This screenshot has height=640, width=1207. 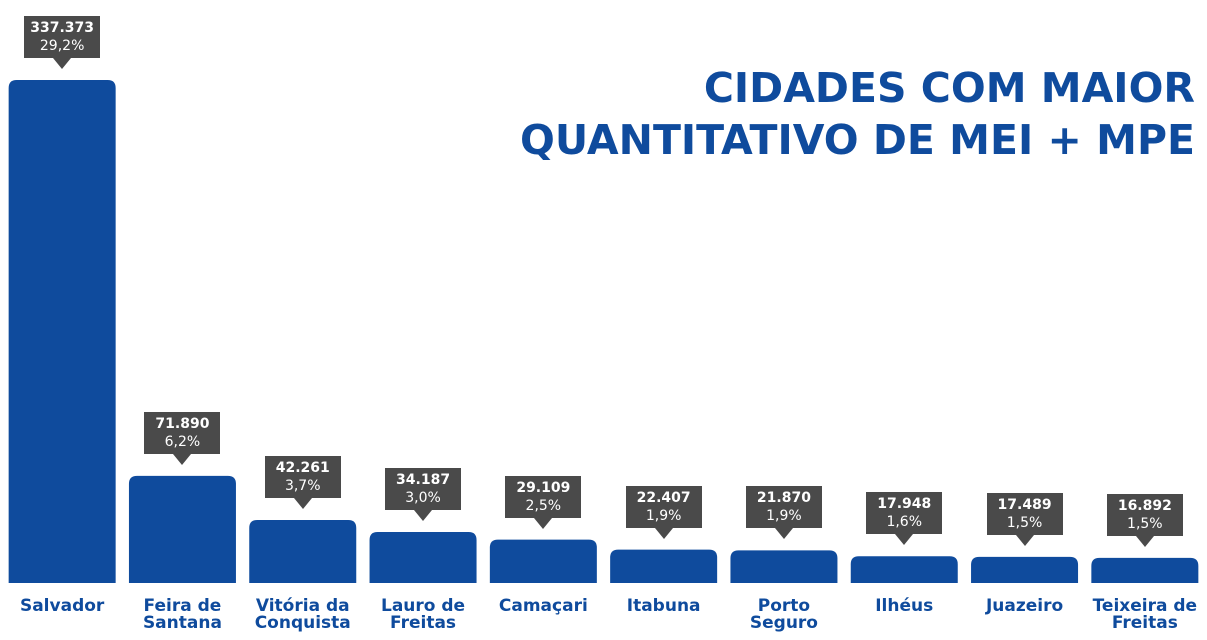 I want to click on data-label: 29.109 2,5%, so click(x=543, y=502).